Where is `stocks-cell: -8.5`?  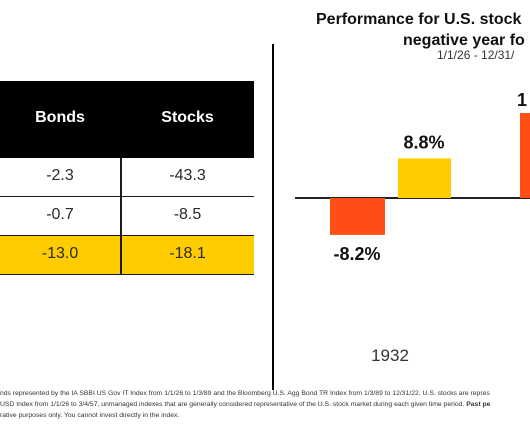
stocks-cell: -8.5 is located at coordinates (187, 214).